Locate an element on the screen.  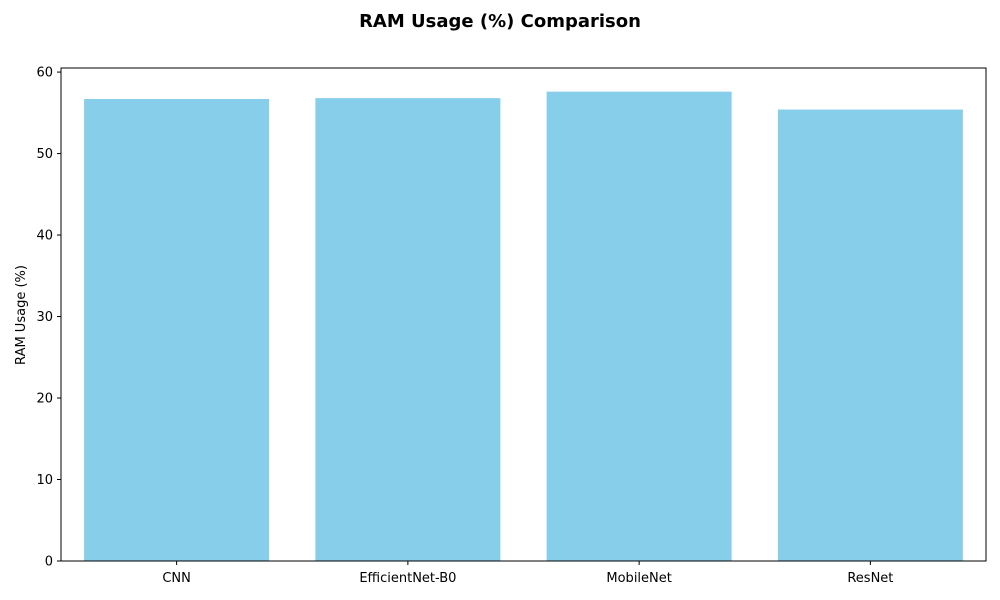
x-axis: CNN EfficientNet-B0 MobileNet ResNet is located at coordinates (527, 573).